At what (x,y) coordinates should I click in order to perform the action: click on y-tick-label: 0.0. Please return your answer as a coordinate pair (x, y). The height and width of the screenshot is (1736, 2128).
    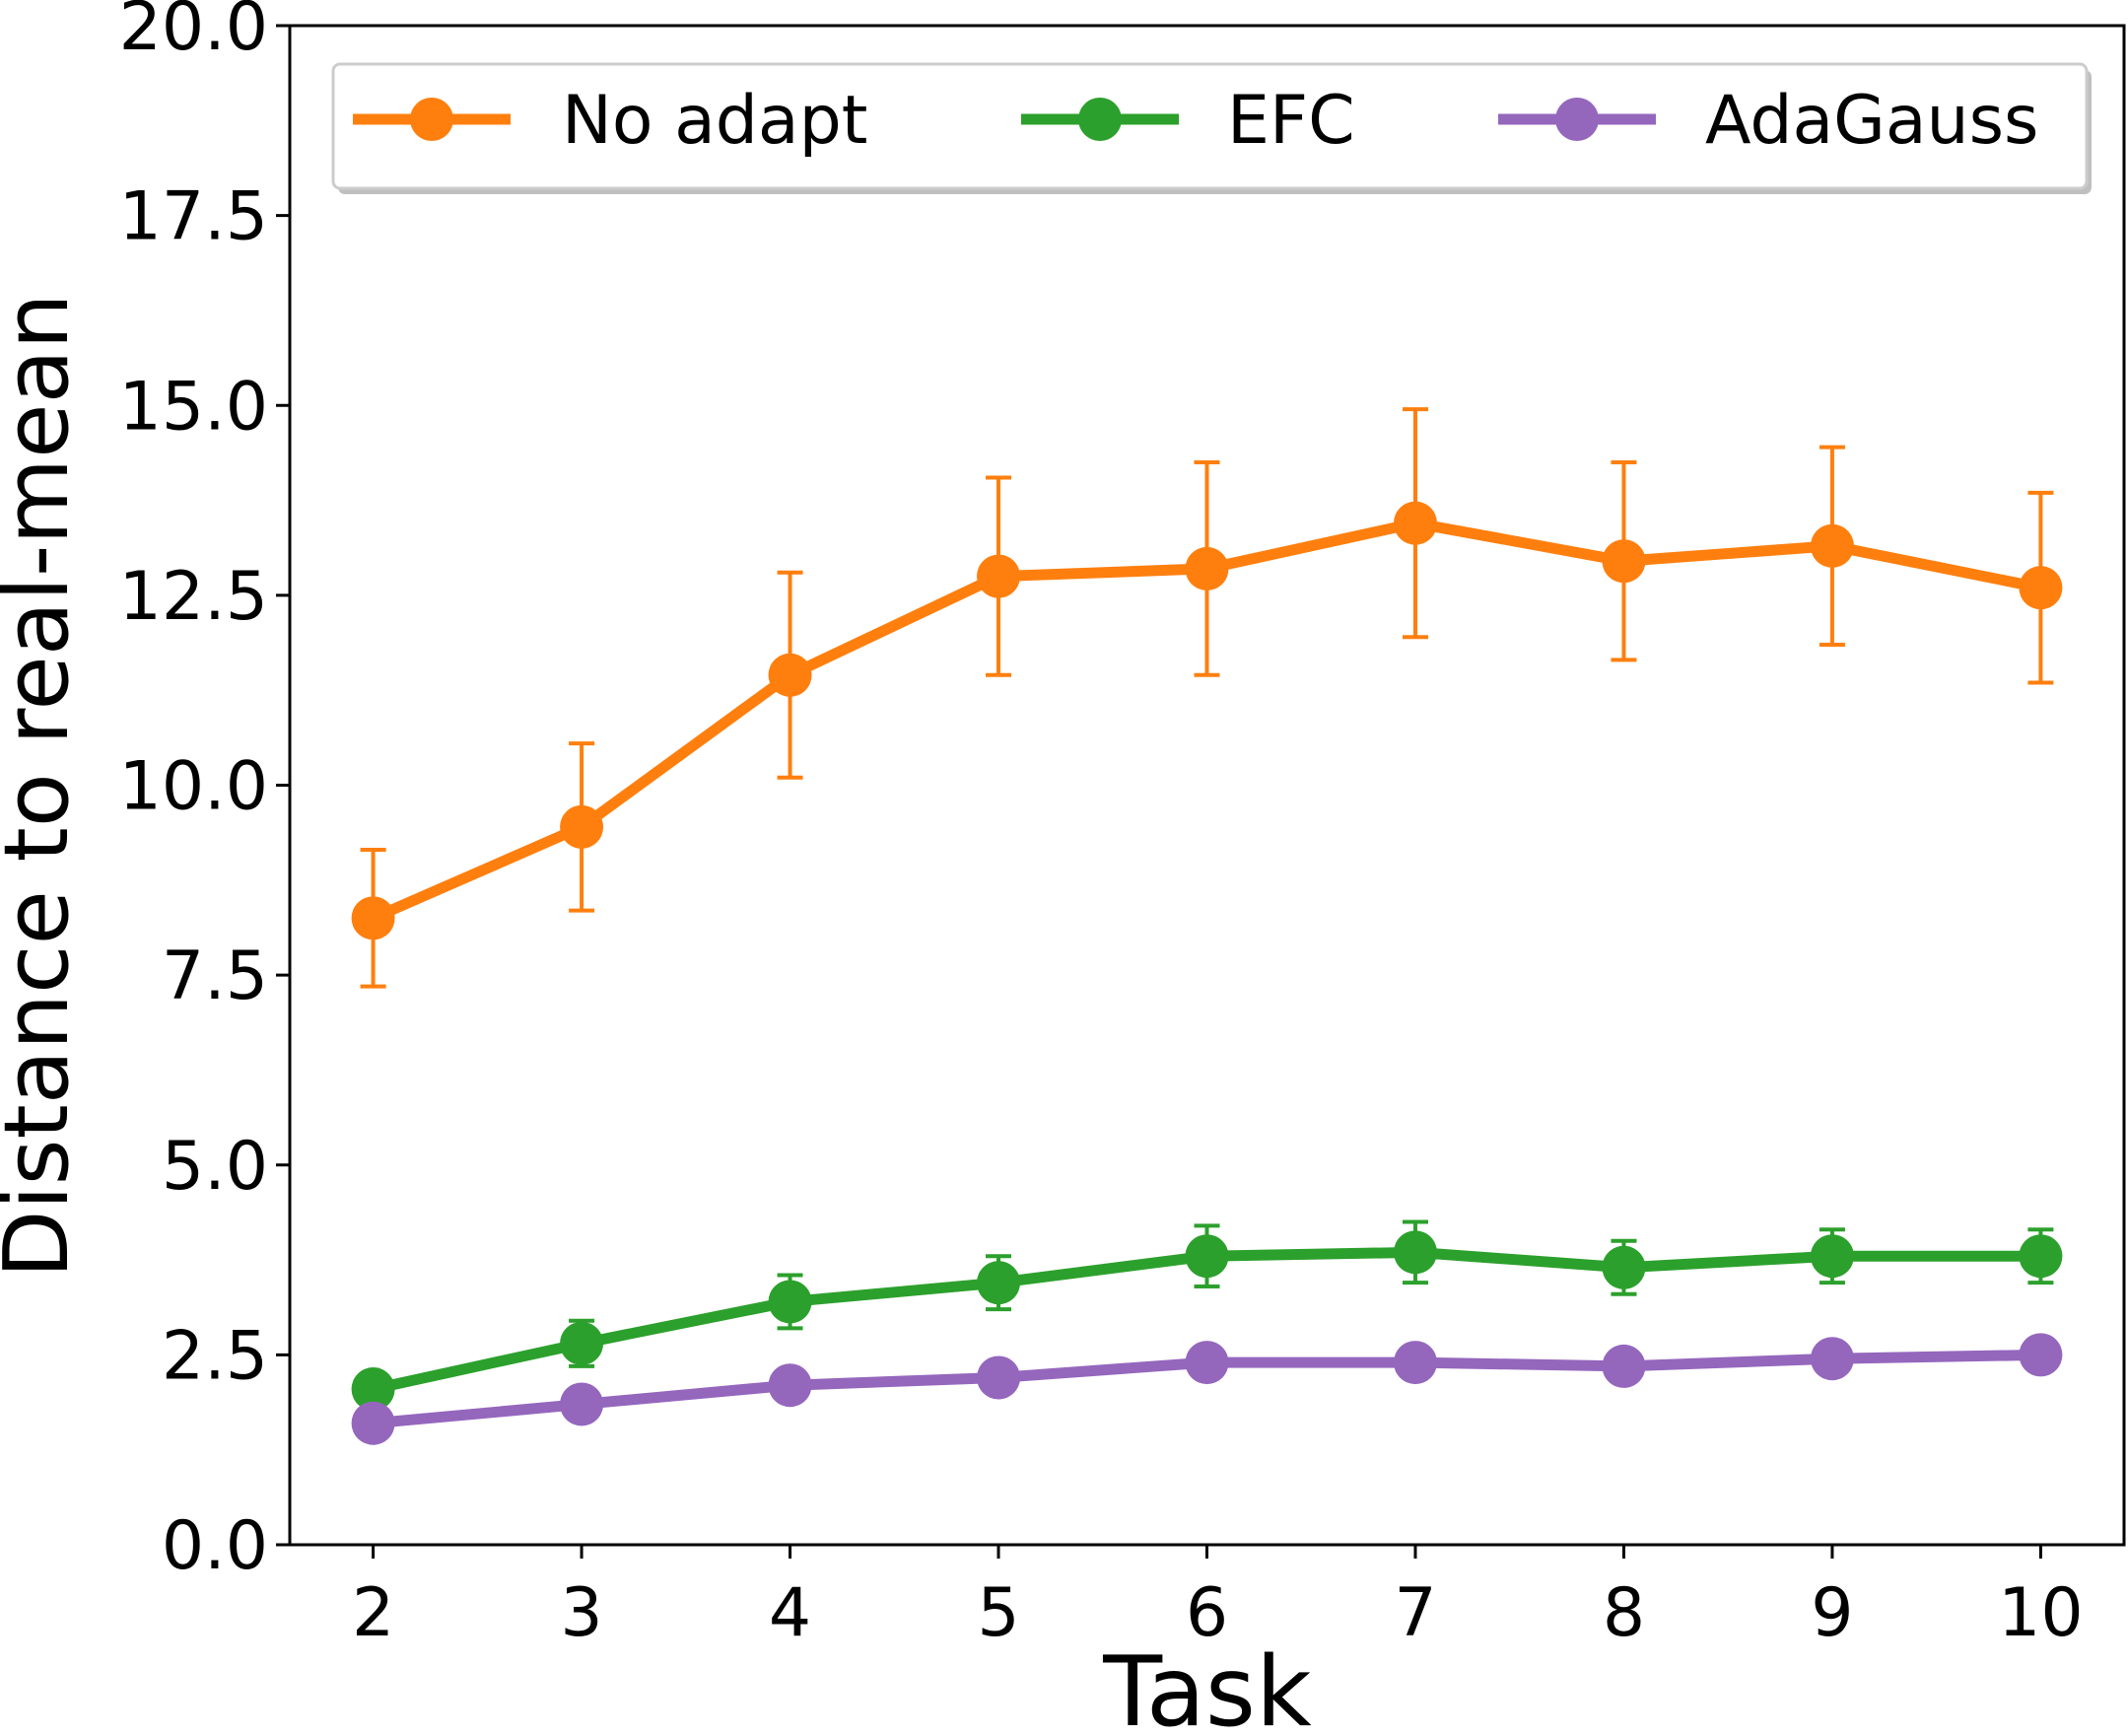
    Looking at the image, I should click on (215, 1546).